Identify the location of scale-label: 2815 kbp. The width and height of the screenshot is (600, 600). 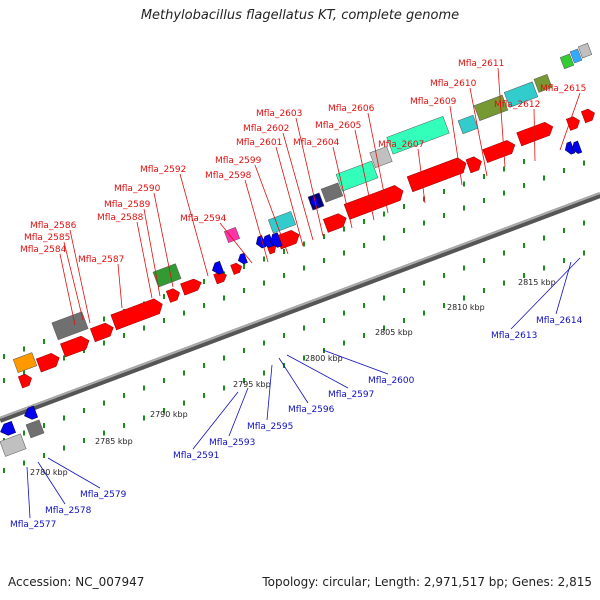
(537, 282).